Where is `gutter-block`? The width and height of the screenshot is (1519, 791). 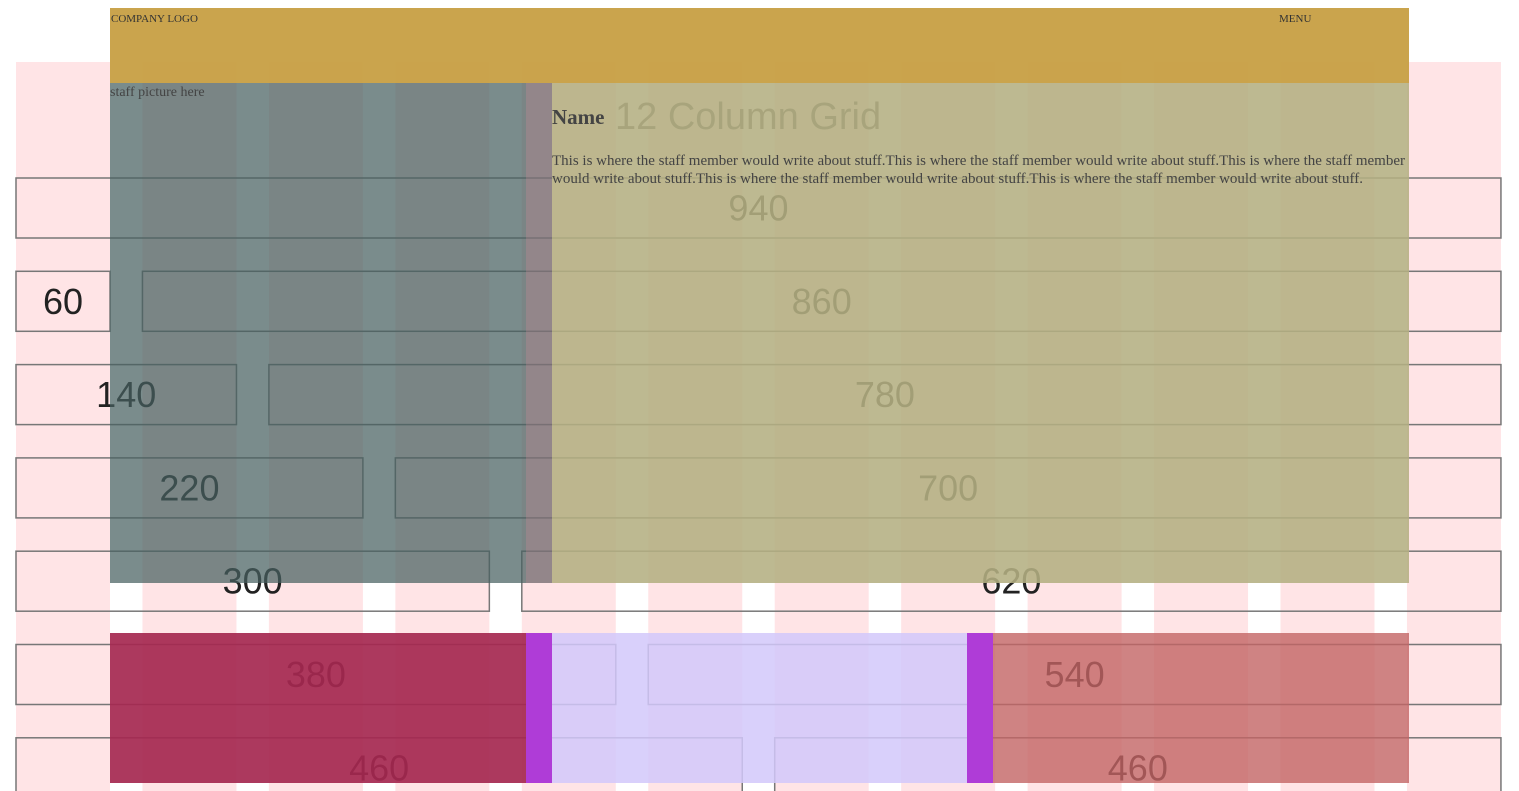
gutter-block is located at coordinates (539, 333).